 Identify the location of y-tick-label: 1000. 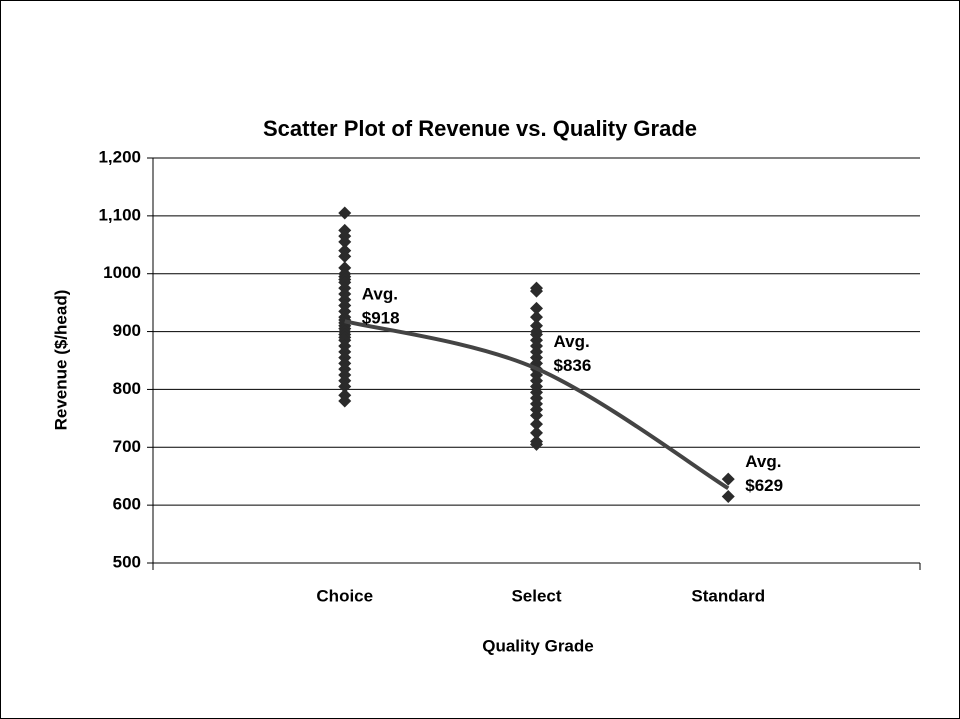
(122, 272).